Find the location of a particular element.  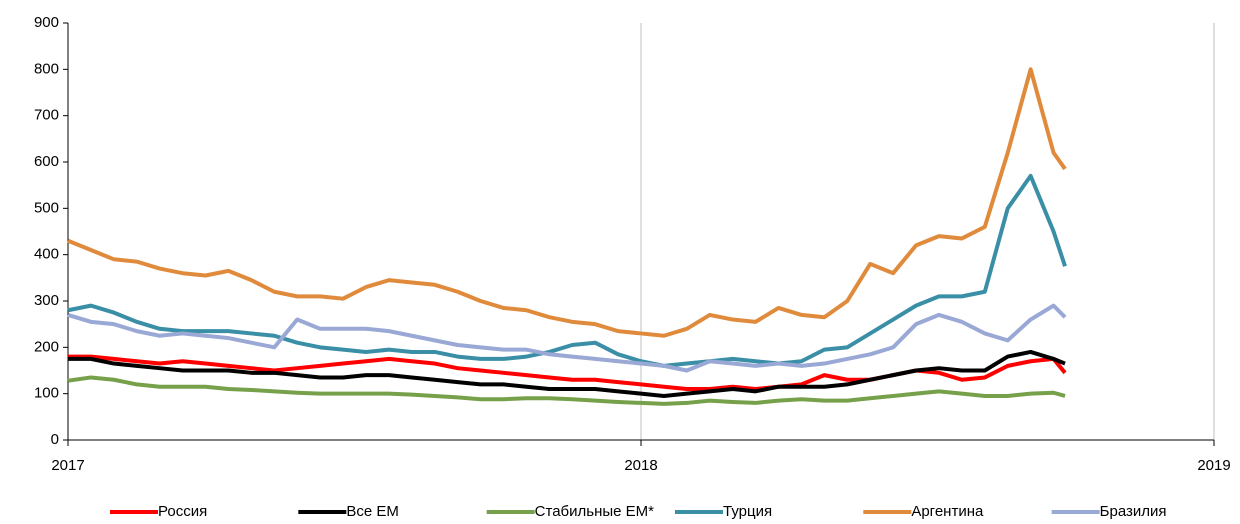

y-tick-label: 500 is located at coordinates (46, 207).